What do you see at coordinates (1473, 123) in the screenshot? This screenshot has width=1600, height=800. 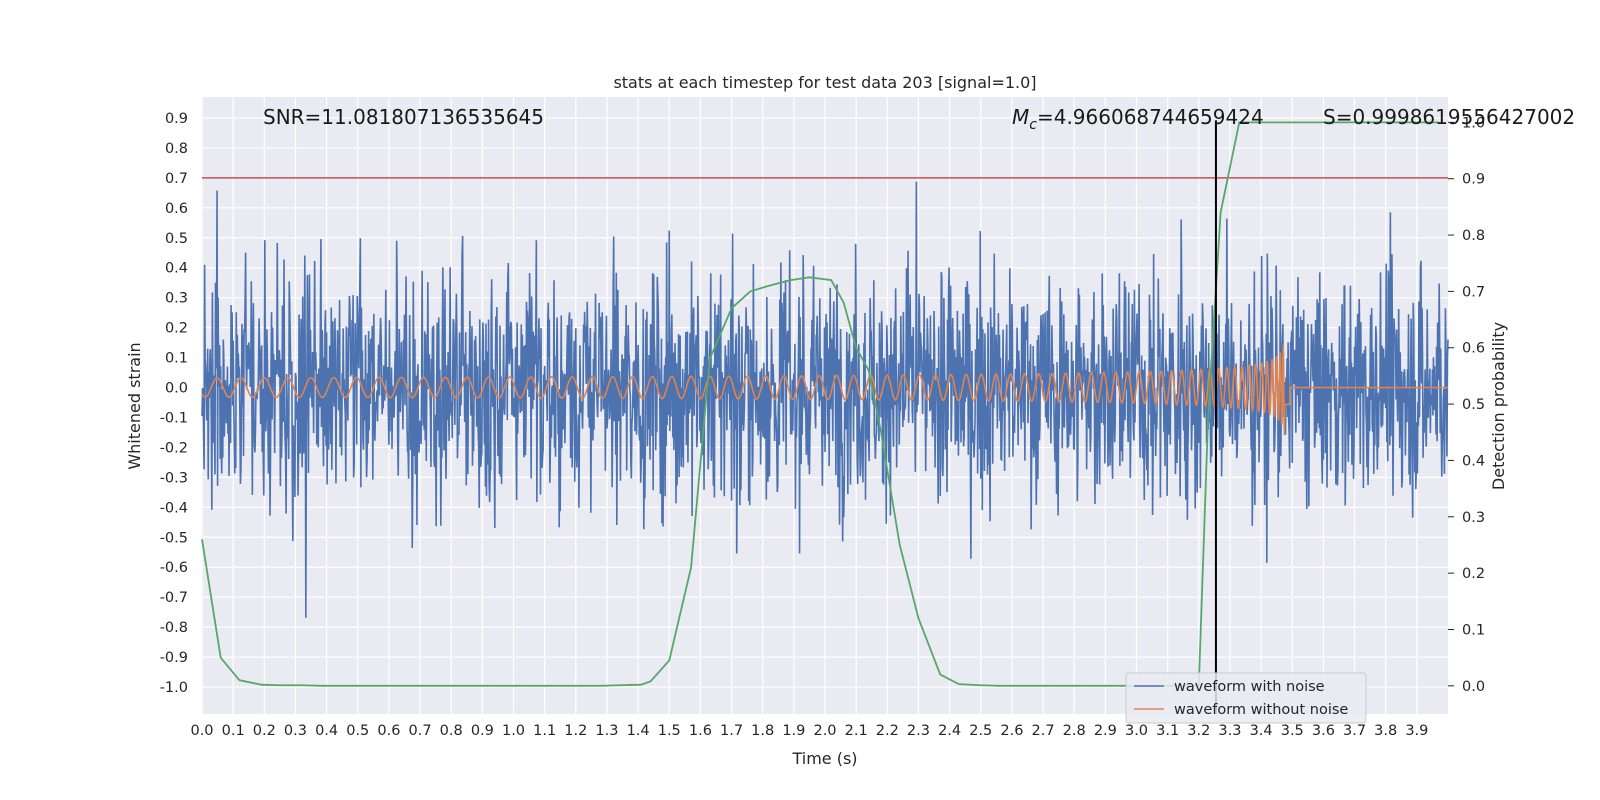 I see `y2-tick-label: 1.0` at bounding box center [1473, 123].